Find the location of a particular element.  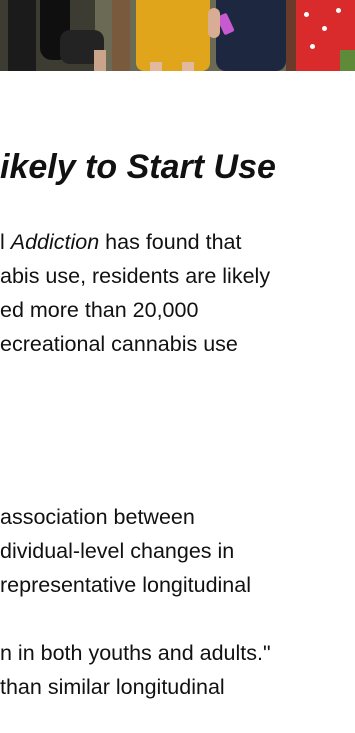

hero-photo is located at coordinates (177, 35).